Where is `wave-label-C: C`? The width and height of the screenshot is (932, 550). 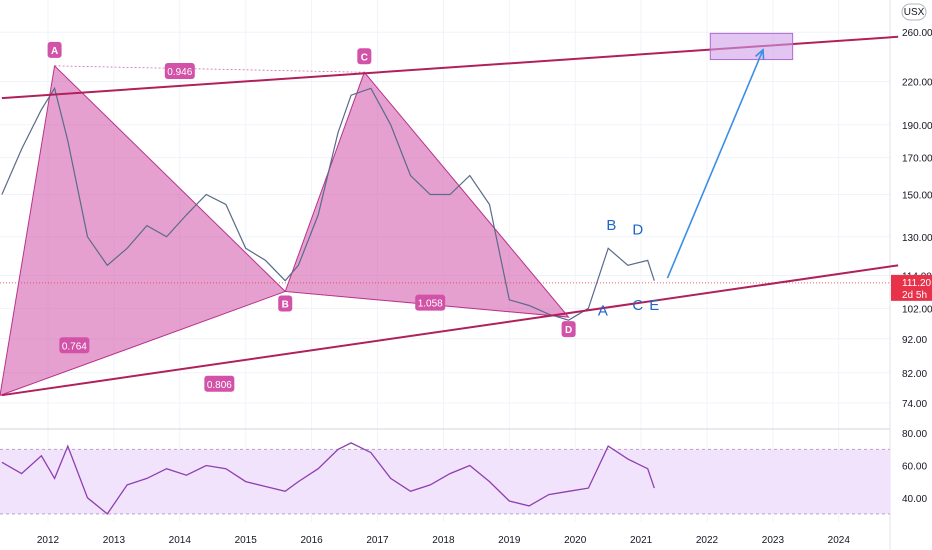
wave-label-C: C is located at coordinates (637, 305).